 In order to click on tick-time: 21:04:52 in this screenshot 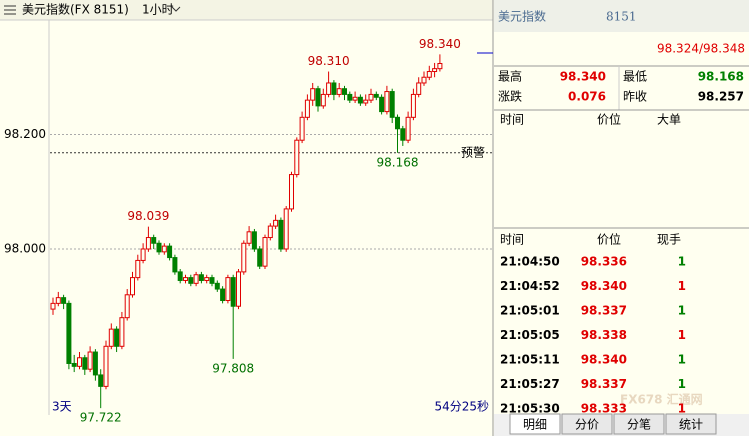, I will do `click(530, 286)`.